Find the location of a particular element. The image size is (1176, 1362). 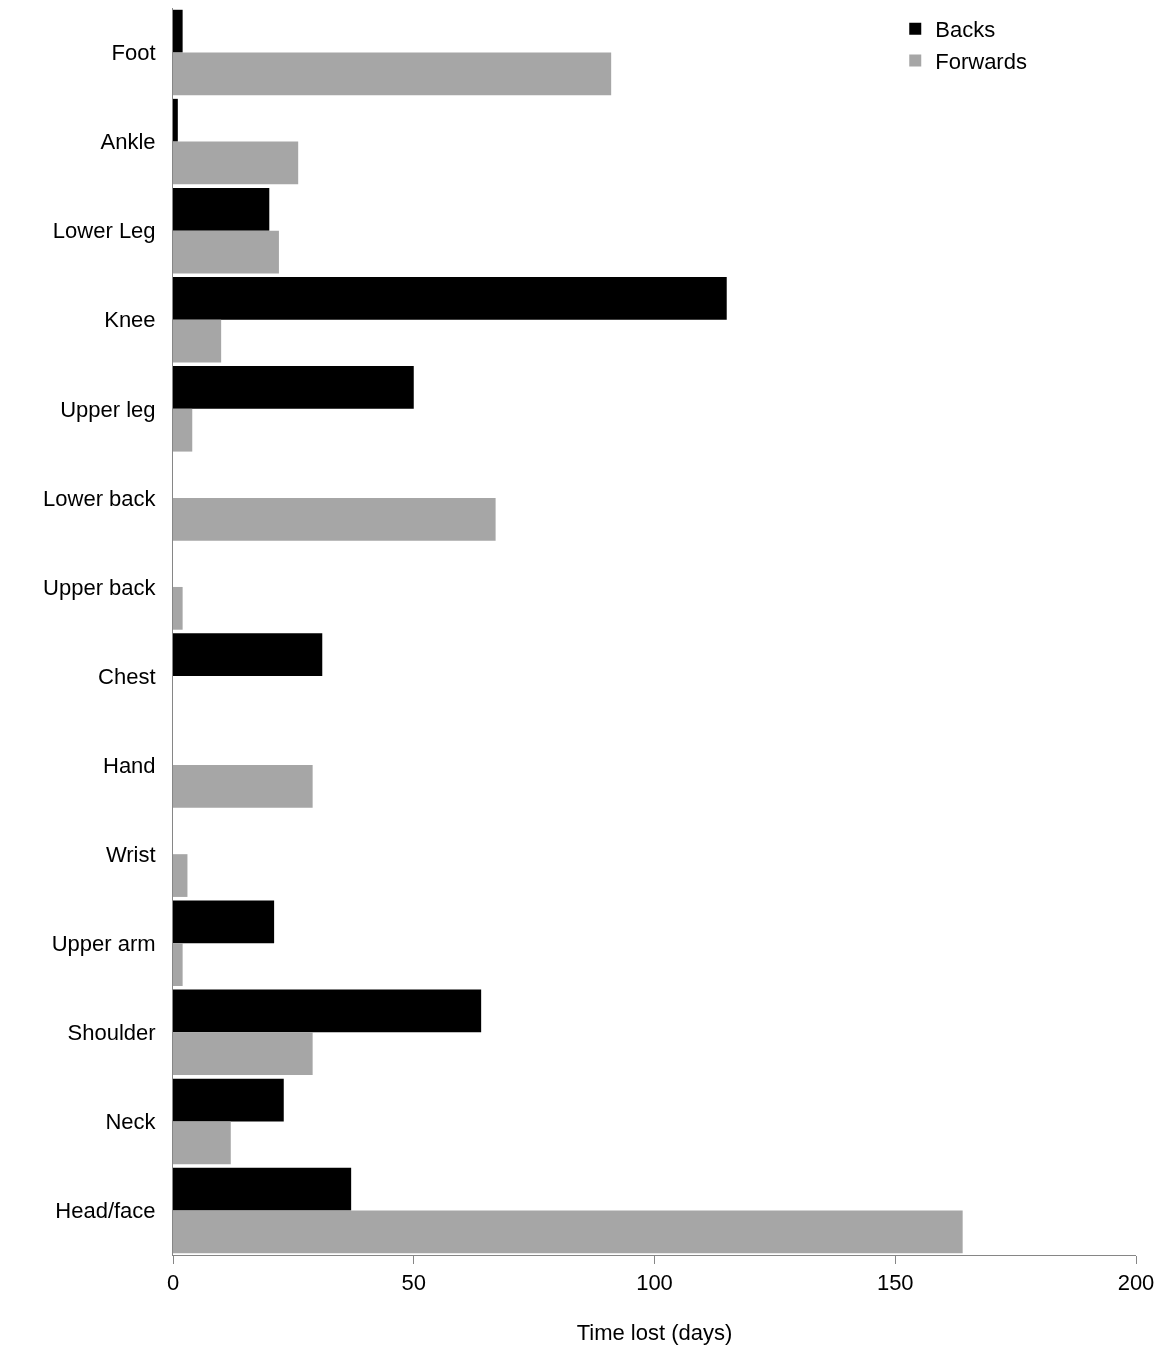

y-tick-label: Upper arm is located at coordinates (103, 943).